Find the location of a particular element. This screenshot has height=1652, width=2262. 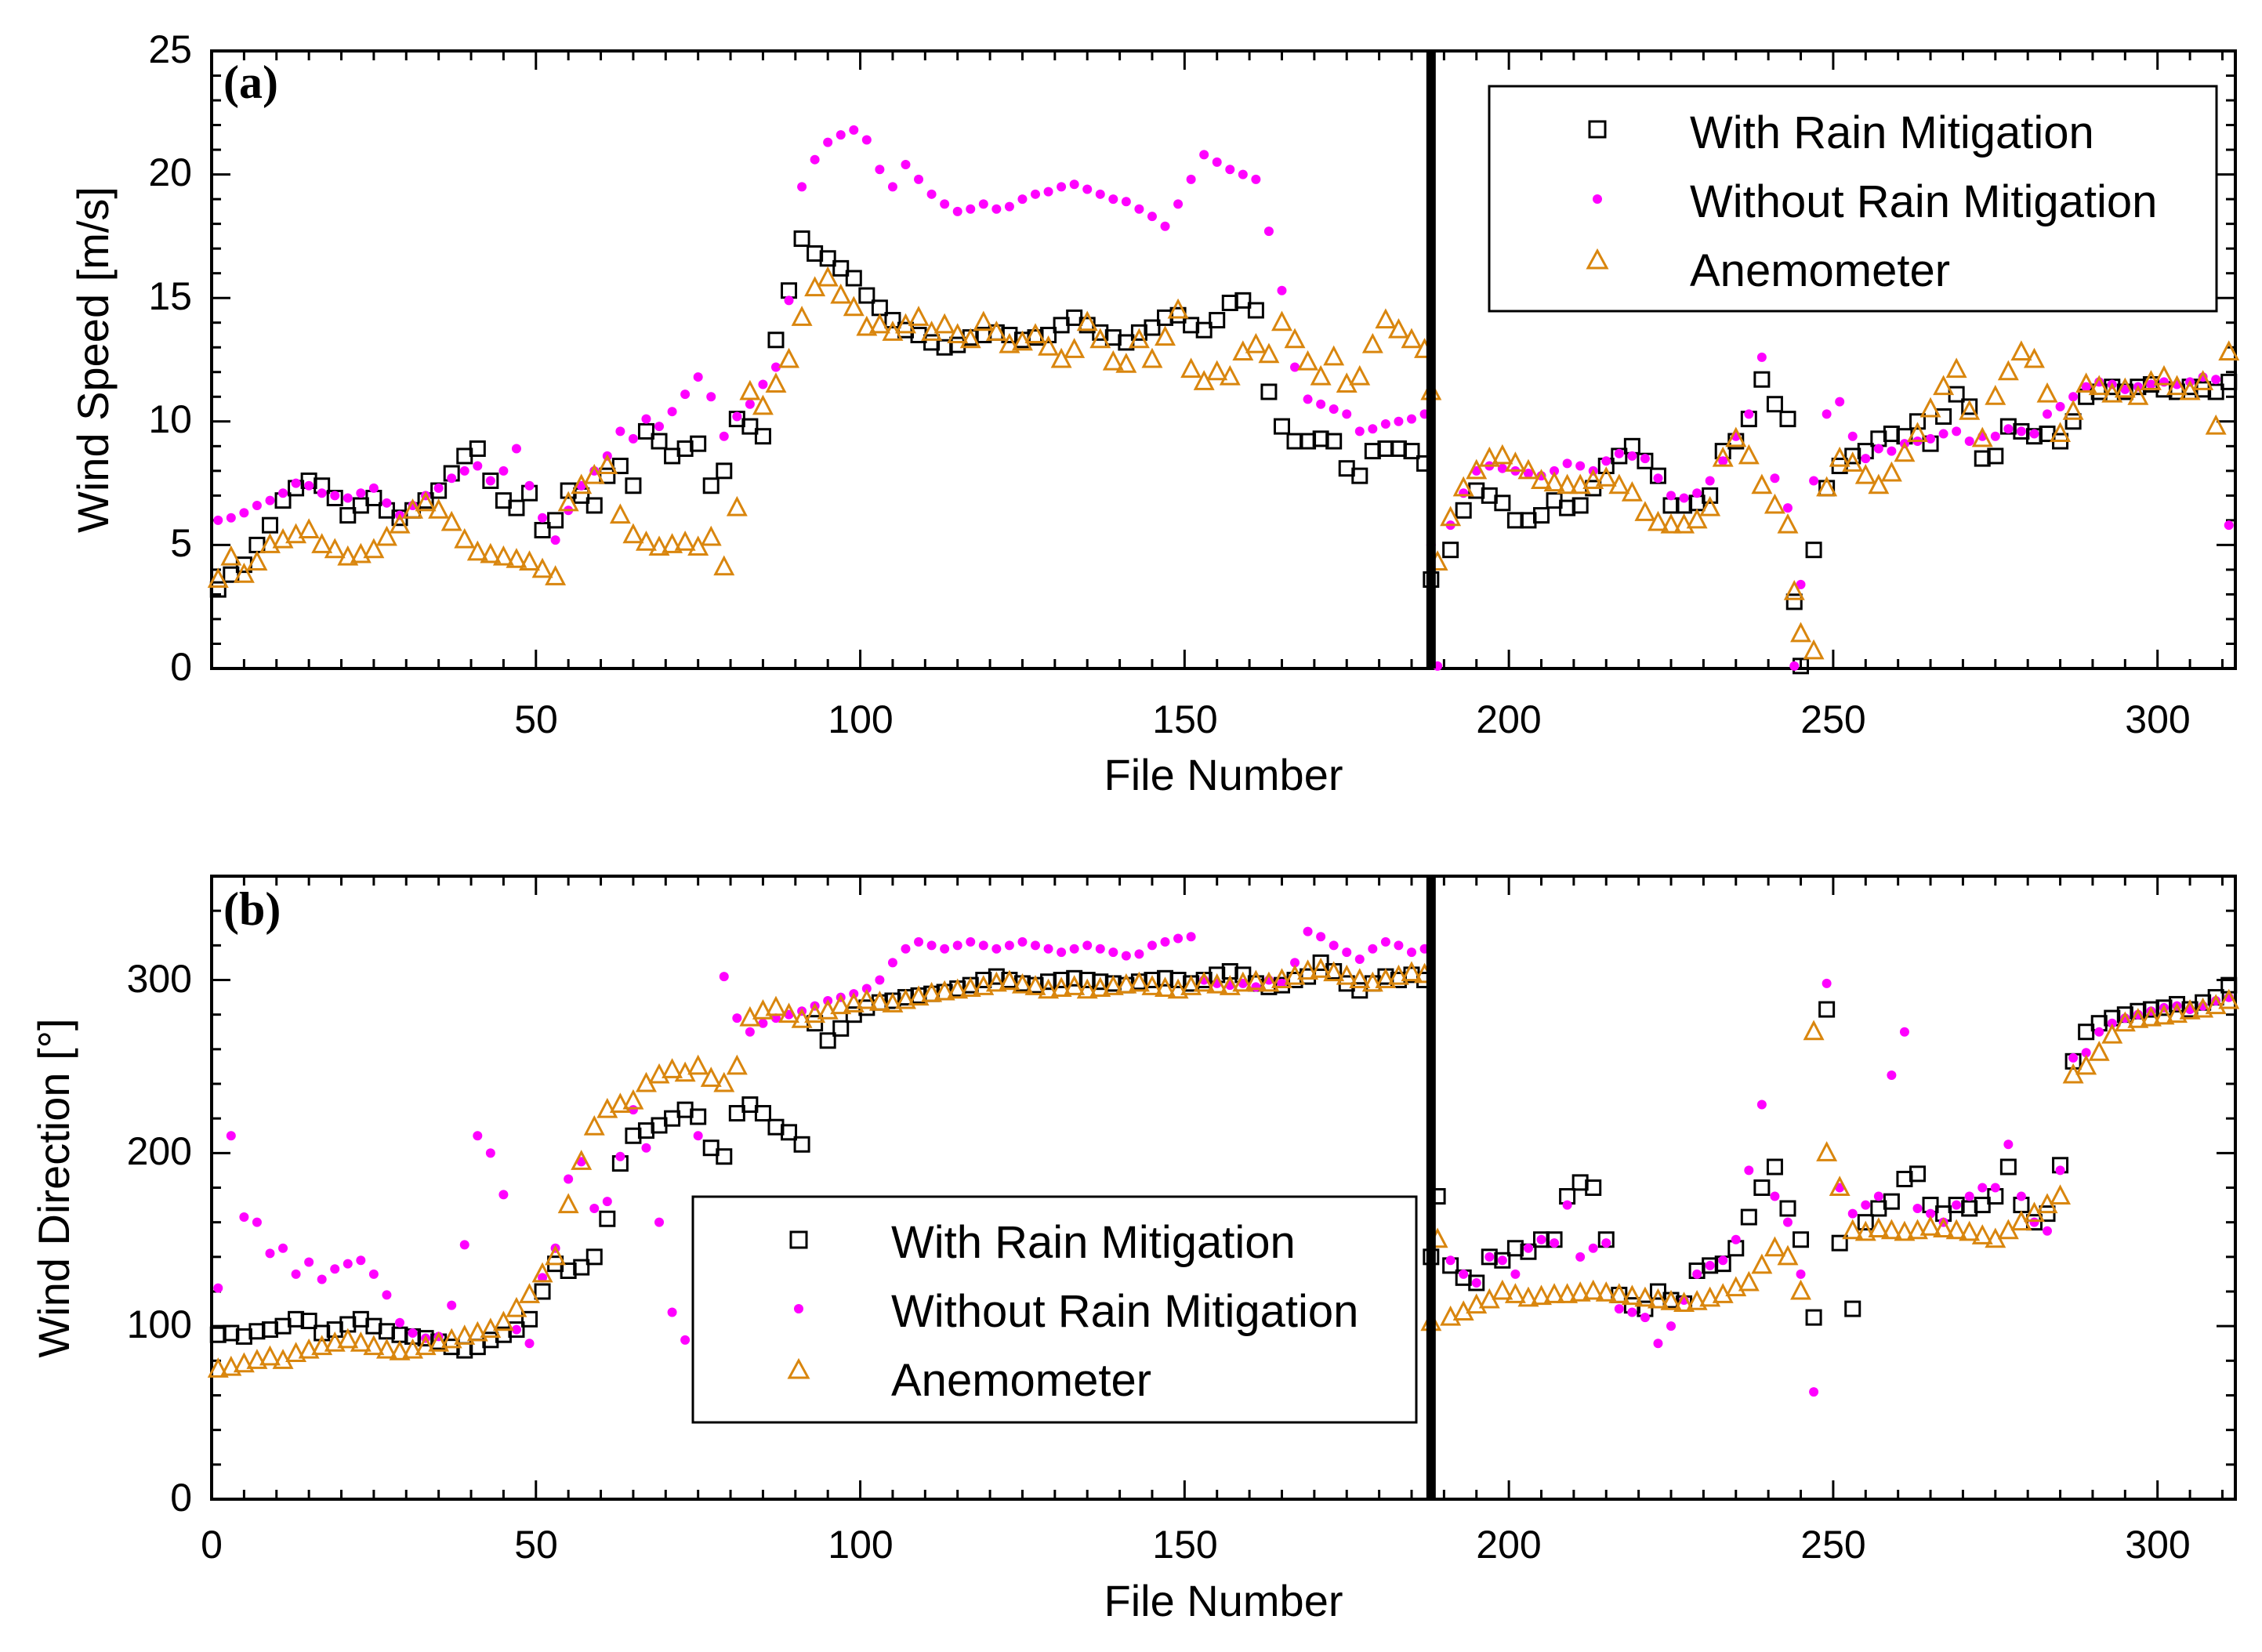

panel-a-ytick-label: 5 is located at coordinates (181, 543).